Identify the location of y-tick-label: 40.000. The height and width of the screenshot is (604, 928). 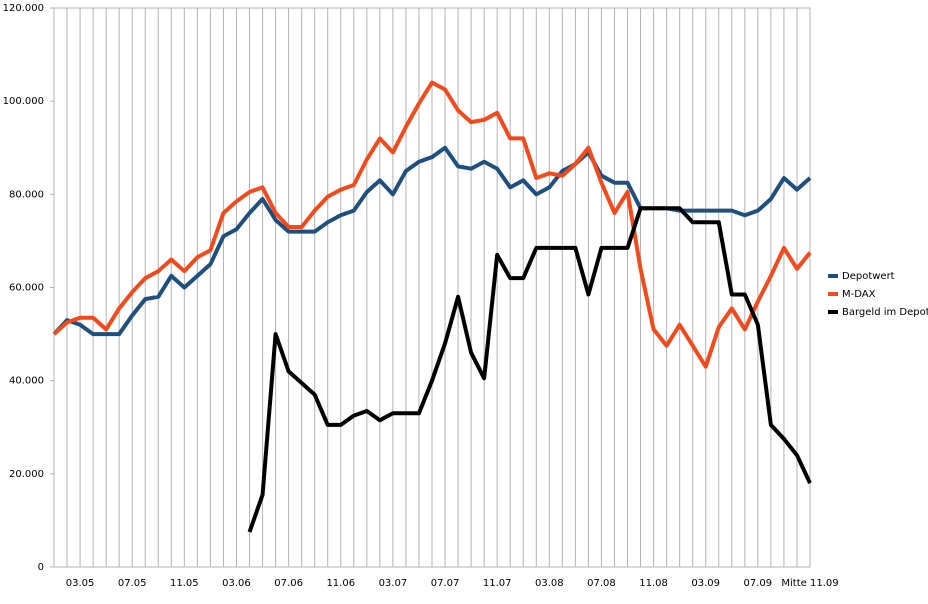
(26, 381).